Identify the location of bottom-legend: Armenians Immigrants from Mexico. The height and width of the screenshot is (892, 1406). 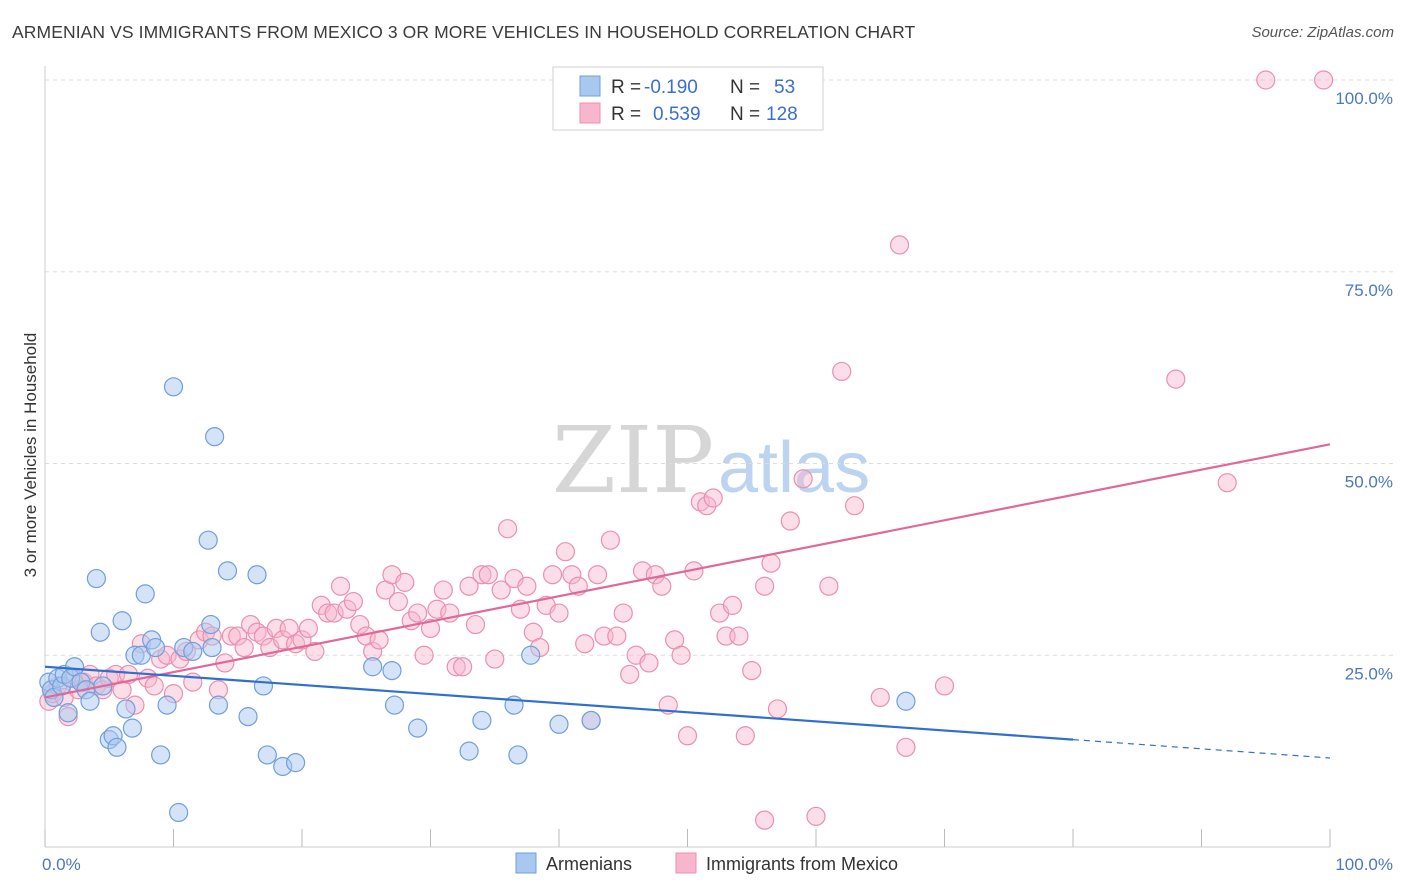
(706, 863).